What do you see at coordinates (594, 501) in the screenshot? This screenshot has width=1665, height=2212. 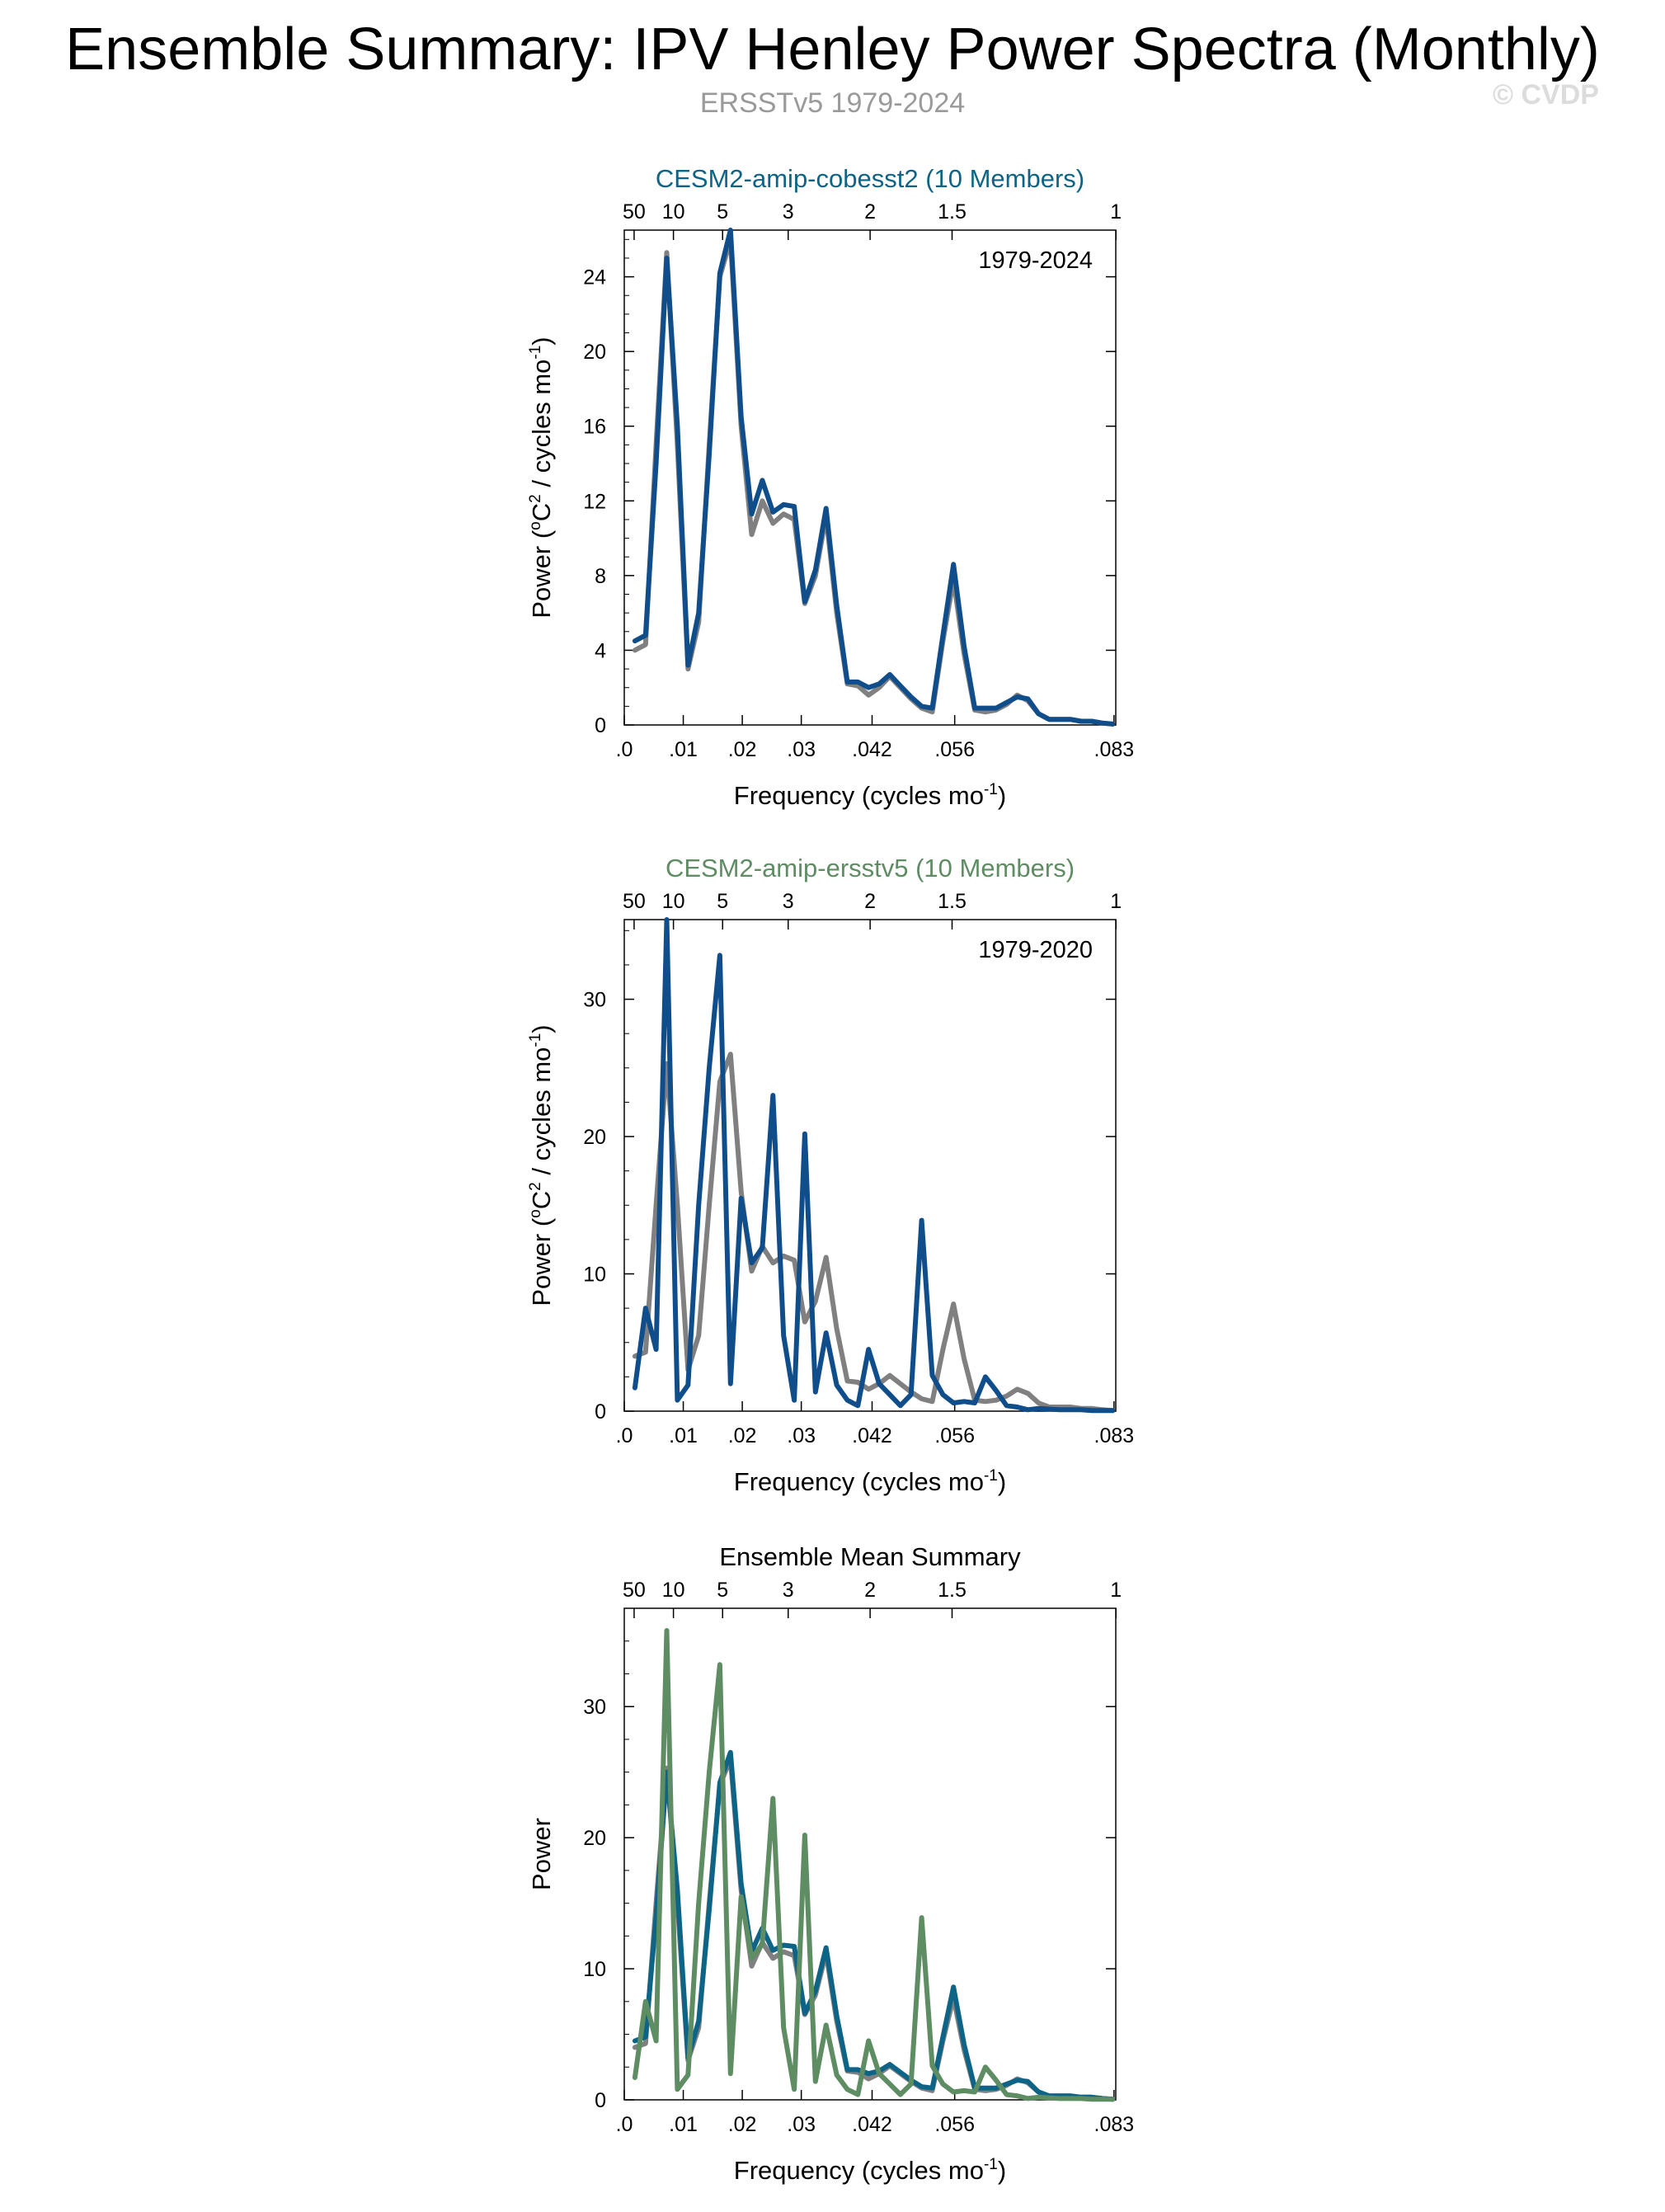 I see `y-tick-label: 12` at bounding box center [594, 501].